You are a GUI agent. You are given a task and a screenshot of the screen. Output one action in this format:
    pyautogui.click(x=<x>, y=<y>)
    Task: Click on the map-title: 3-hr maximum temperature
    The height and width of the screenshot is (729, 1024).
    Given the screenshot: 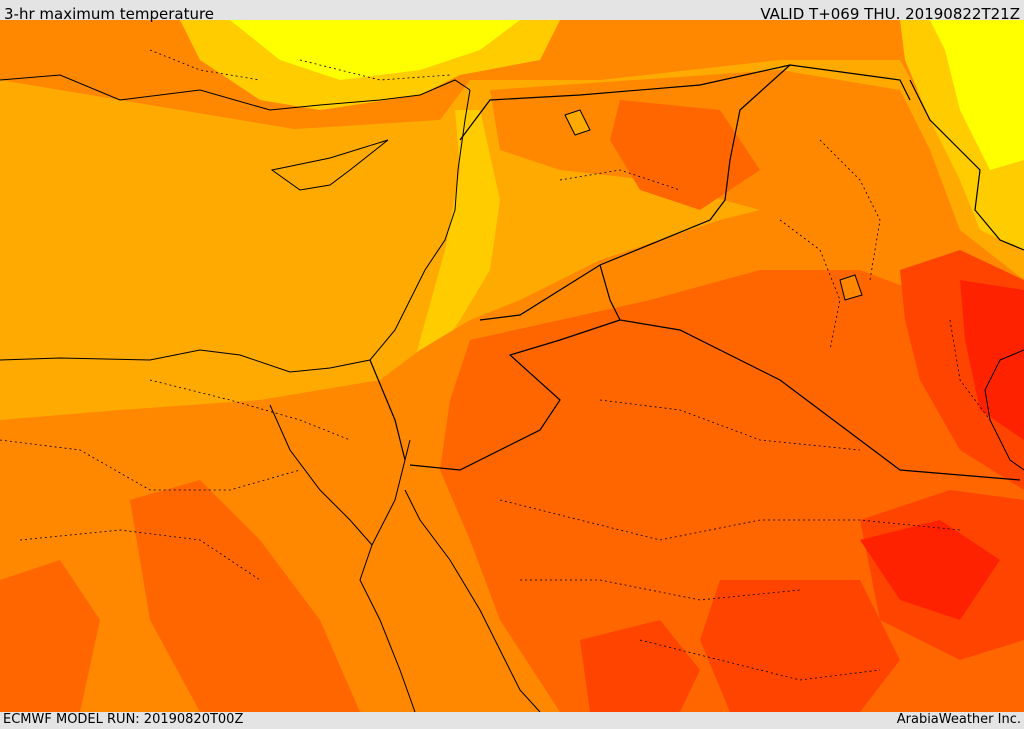 What is the action you would take?
    pyautogui.click(x=109, y=14)
    